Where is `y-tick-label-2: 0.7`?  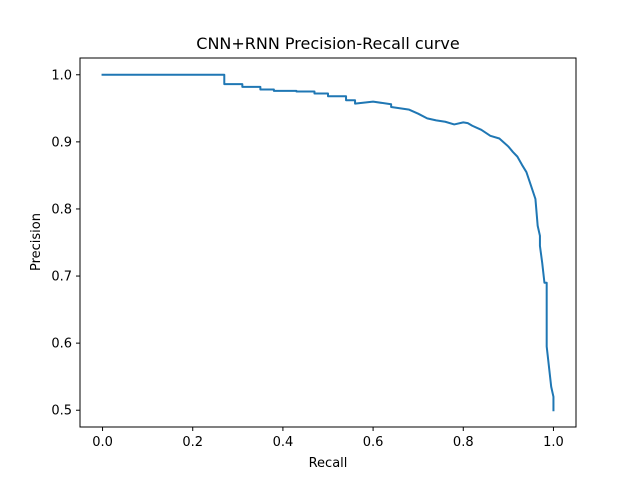
y-tick-label-2: 0.7 is located at coordinates (61, 277).